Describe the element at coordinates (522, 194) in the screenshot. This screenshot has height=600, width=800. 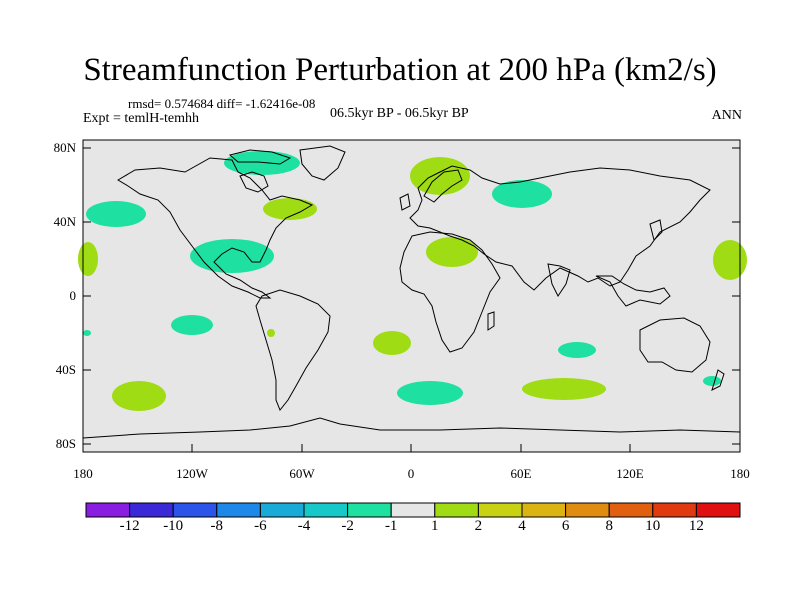
I see `anomaly-siberia` at that location.